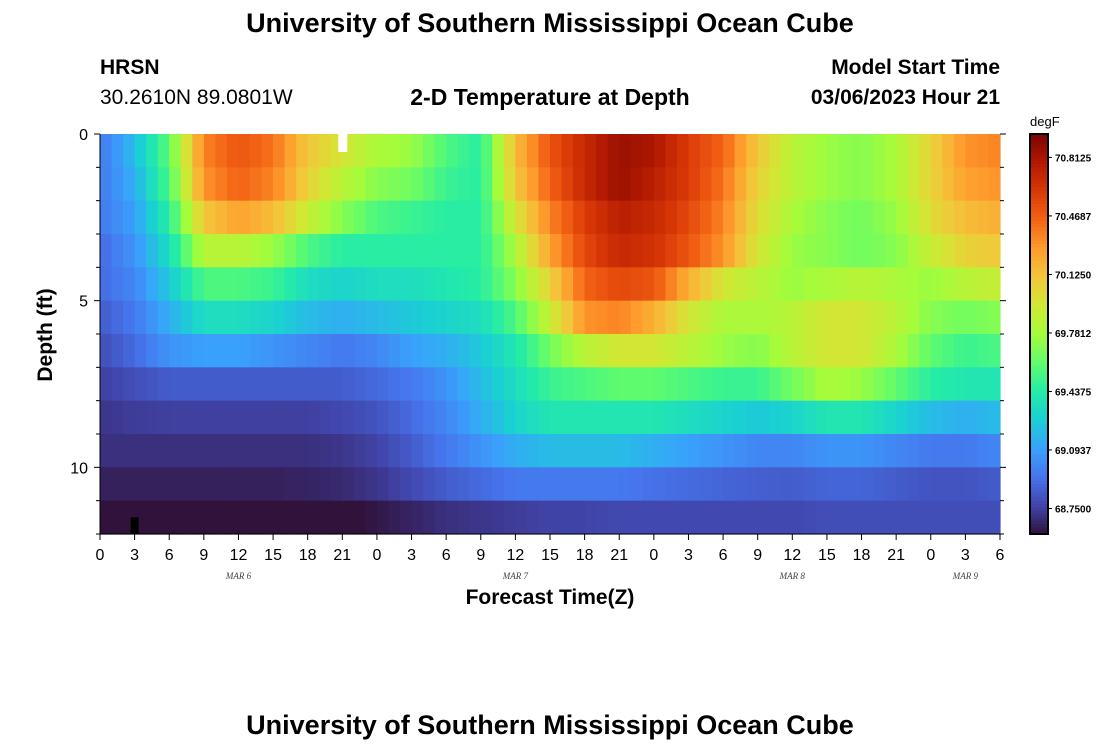 This screenshot has height=750, width=1100. I want to click on y-tick-label: 5, so click(83, 302).